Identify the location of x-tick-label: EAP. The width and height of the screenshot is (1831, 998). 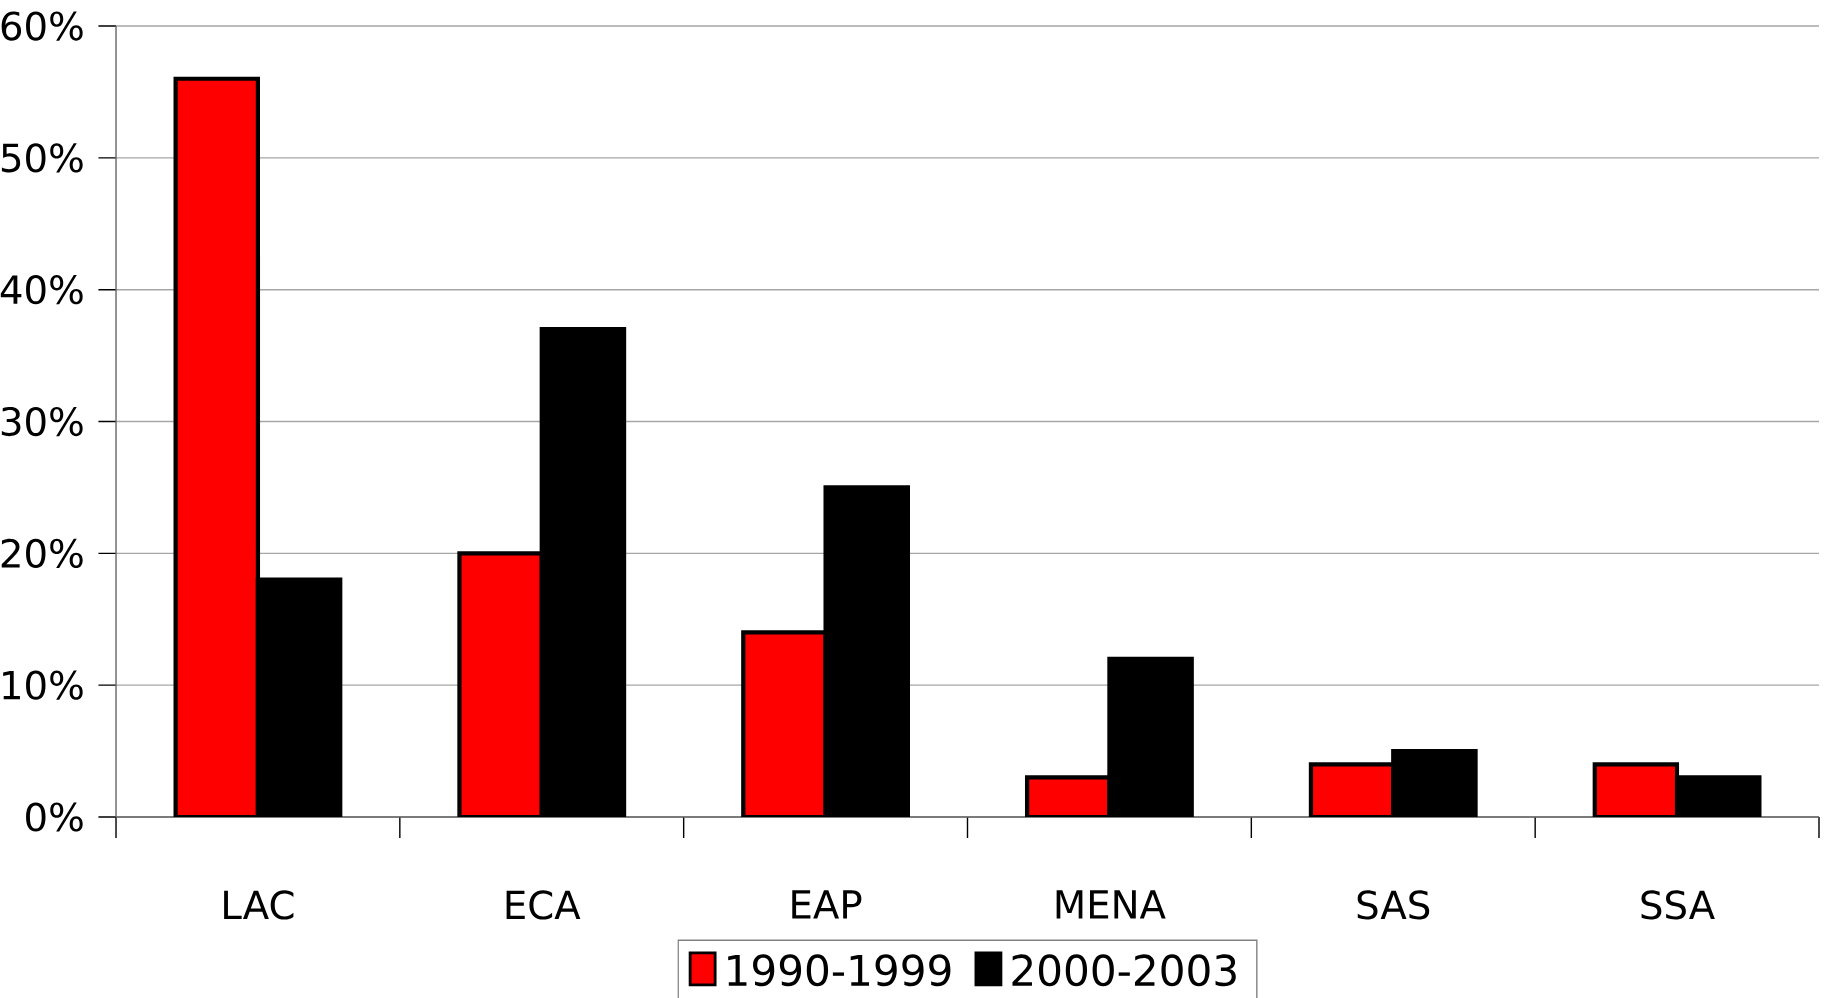
(827, 904).